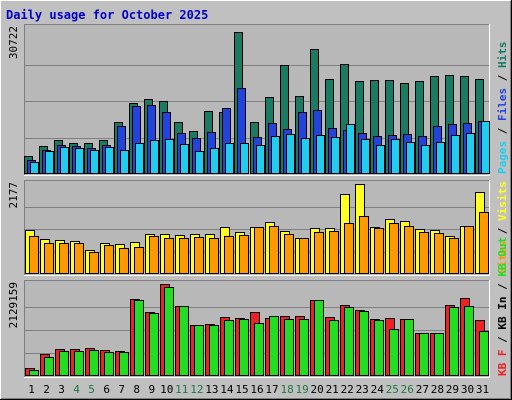 The height and width of the screenshot is (400, 512). Describe the element at coordinates (332, 389) in the screenshot. I see `day-label: 21` at that location.